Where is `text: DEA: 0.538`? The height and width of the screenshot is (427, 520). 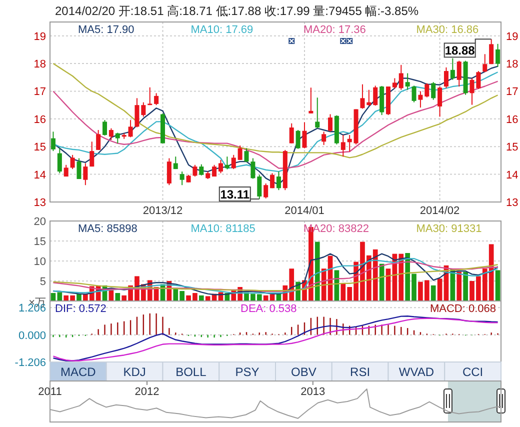 text: DEA: 0.538 is located at coordinates (268, 309).